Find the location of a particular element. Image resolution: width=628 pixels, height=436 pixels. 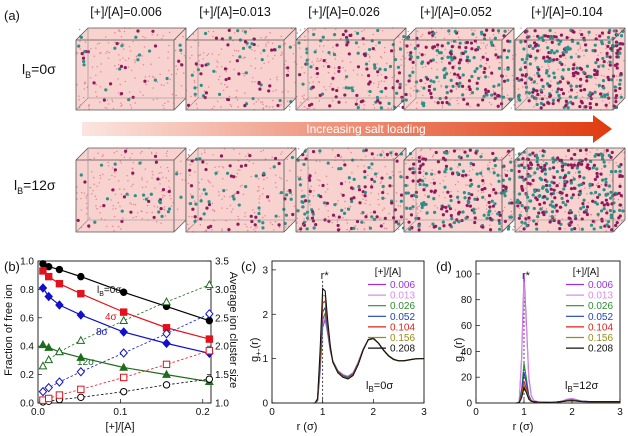

panel-b-series-label: 4σ is located at coordinates (111, 317).